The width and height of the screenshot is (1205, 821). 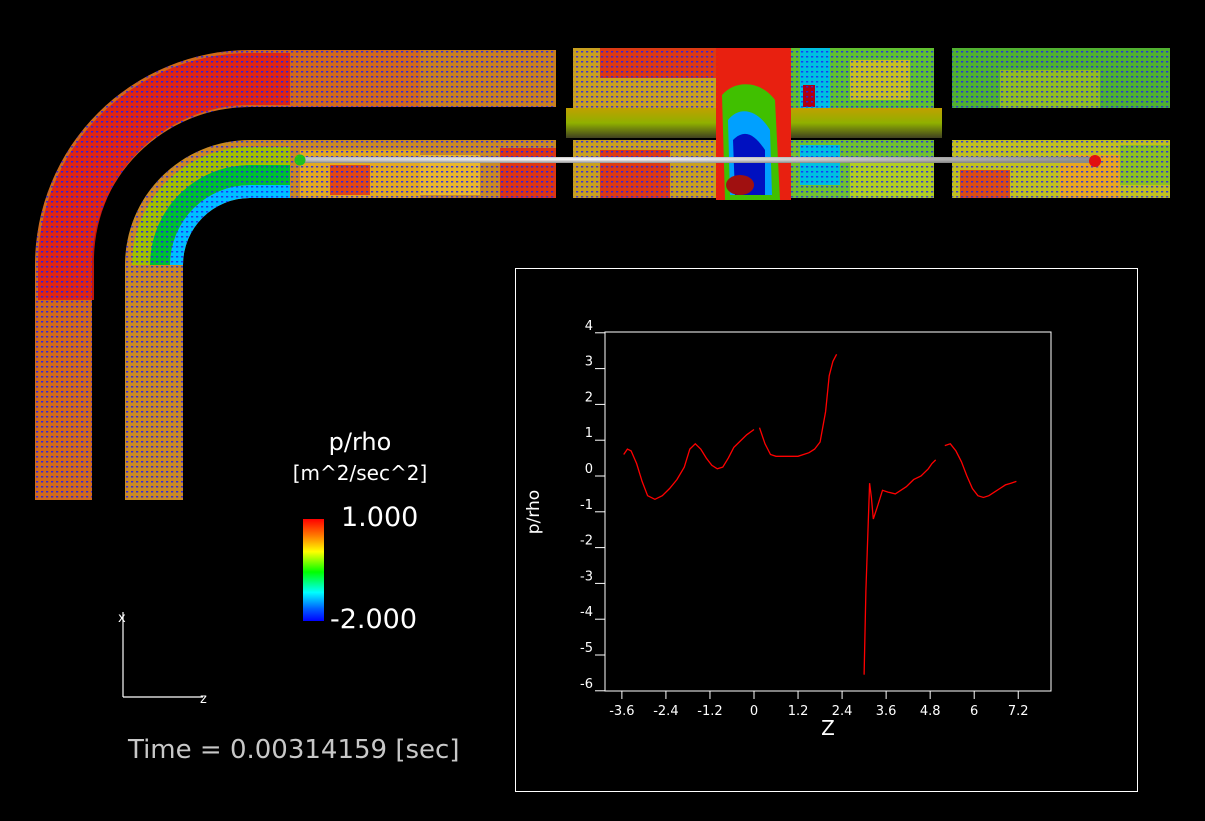 I want to click on probe-end-marker, so click(x=1095, y=161).